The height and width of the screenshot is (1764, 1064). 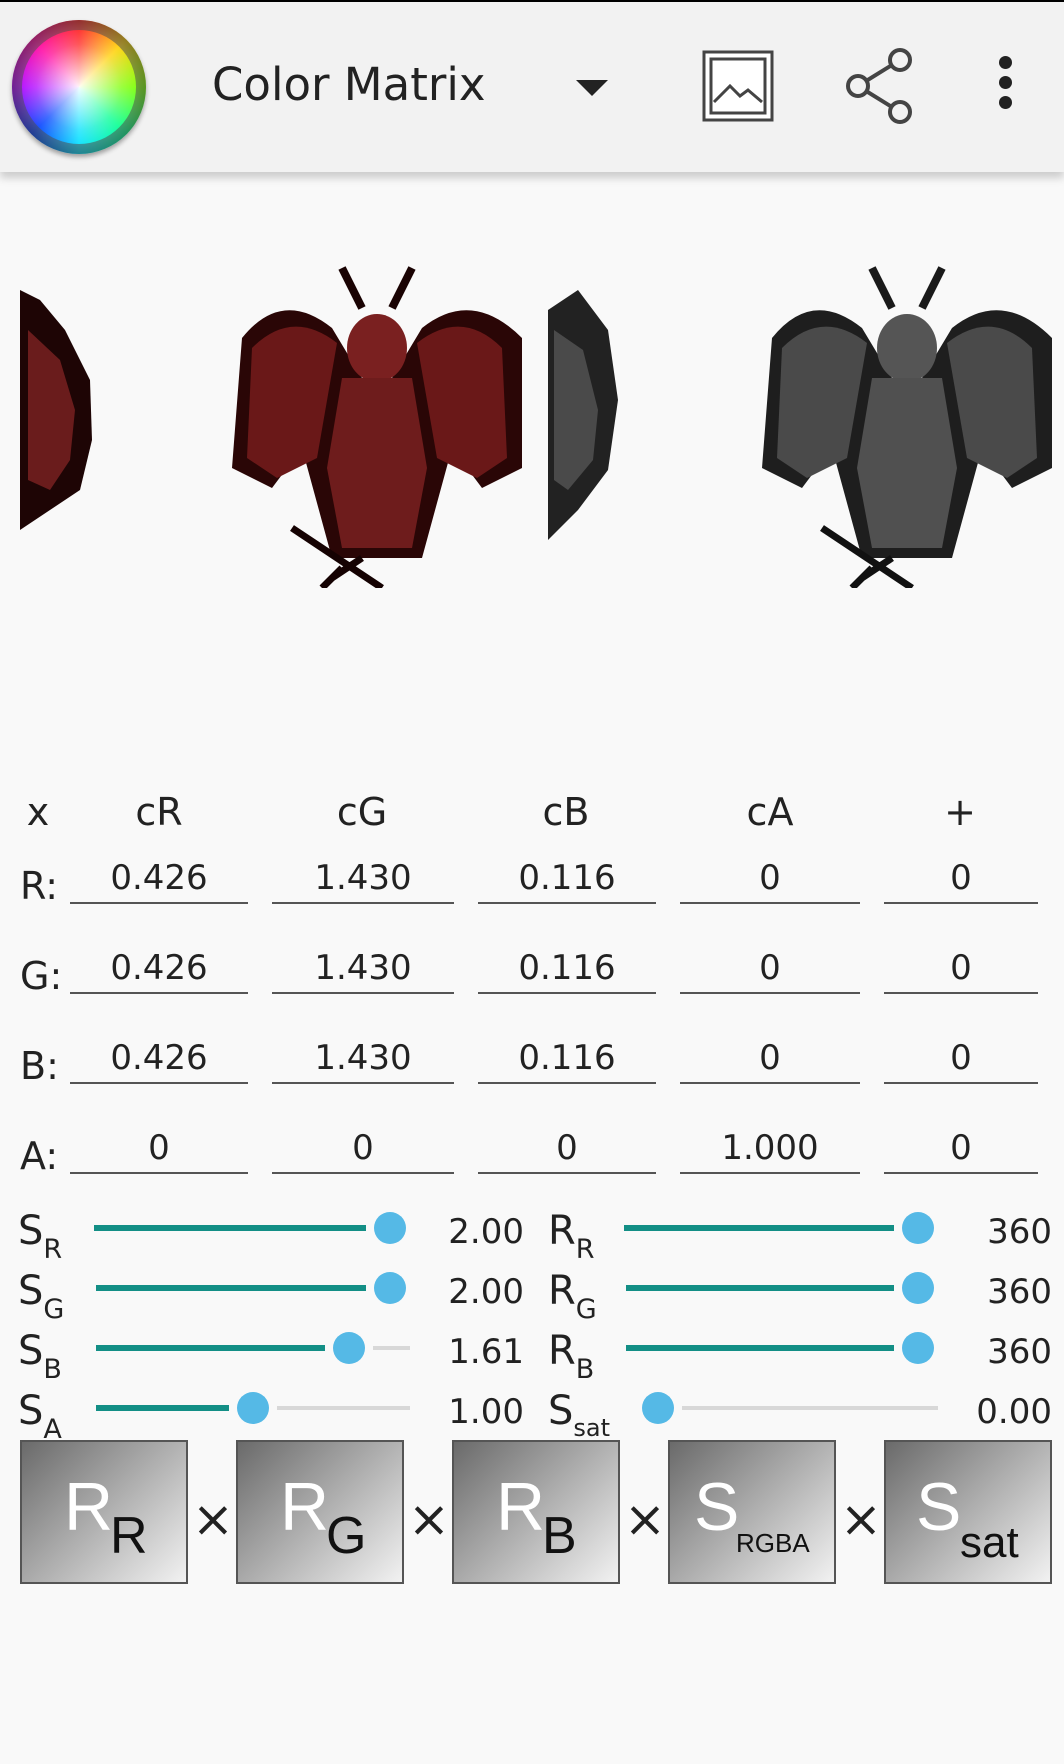 I want to click on slider-sr, so click(x=252, y=1228).